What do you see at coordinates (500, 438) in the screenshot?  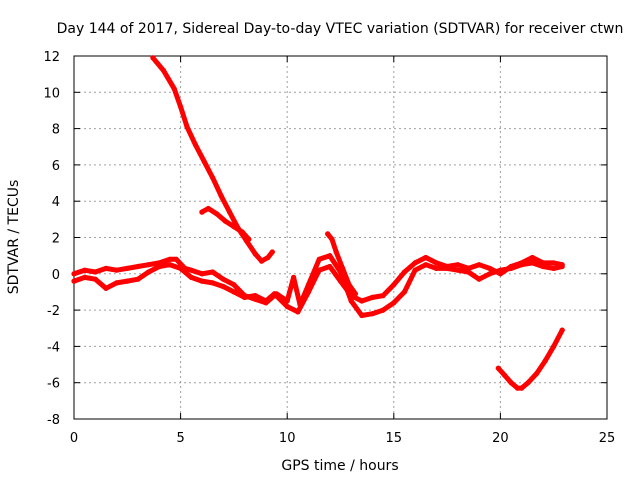 I see `x-tick-label: 20` at bounding box center [500, 438].